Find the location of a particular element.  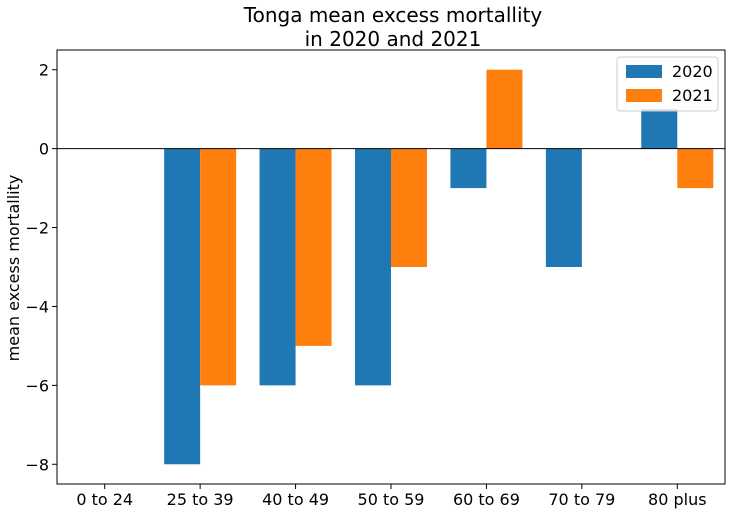

legend: 2020 2021 is located at coordinates (667, 84).